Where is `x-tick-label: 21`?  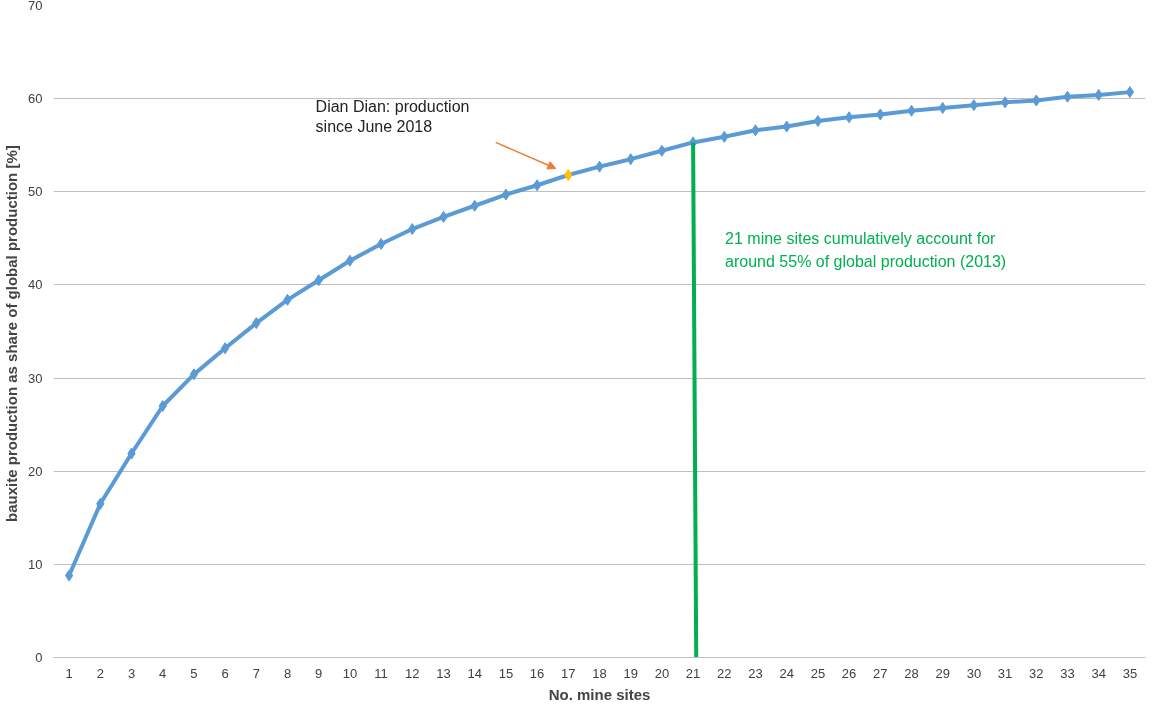 x-tick-label: 21 is located at coordinates (693, 673).